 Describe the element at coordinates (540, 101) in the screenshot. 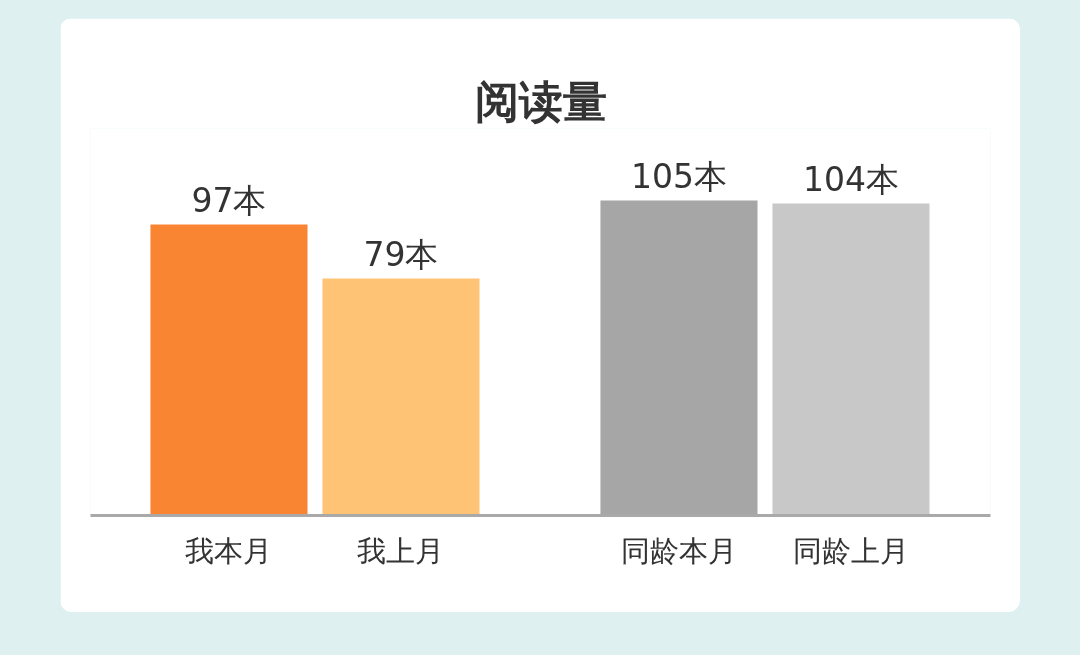

I see `chart-title: 阅读量` at that location.